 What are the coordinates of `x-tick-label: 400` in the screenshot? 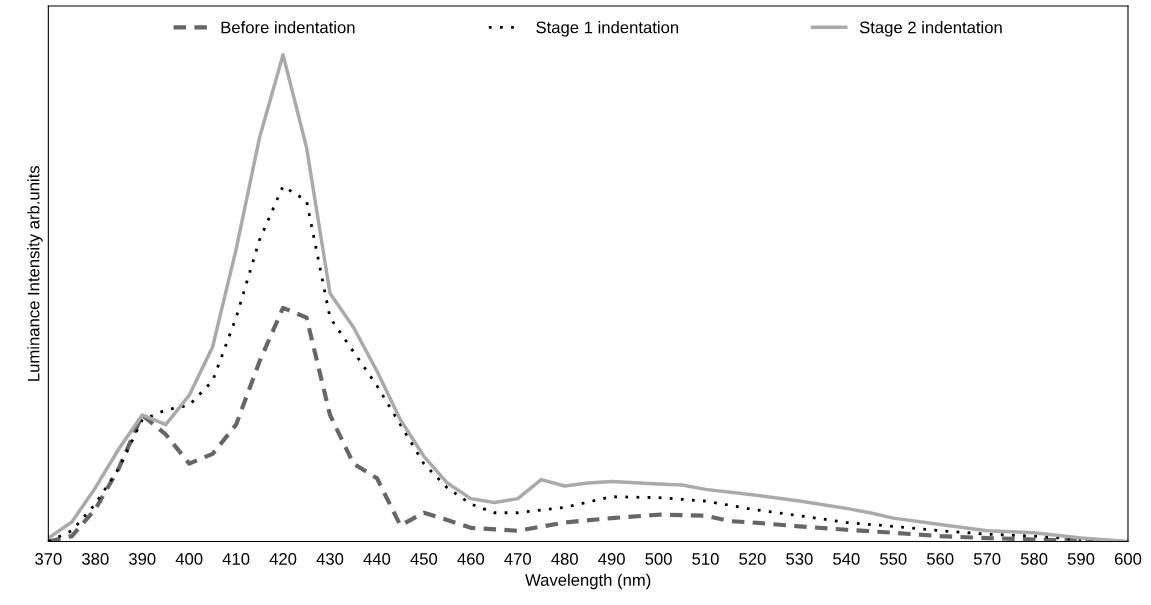 It's located at (189, 559).